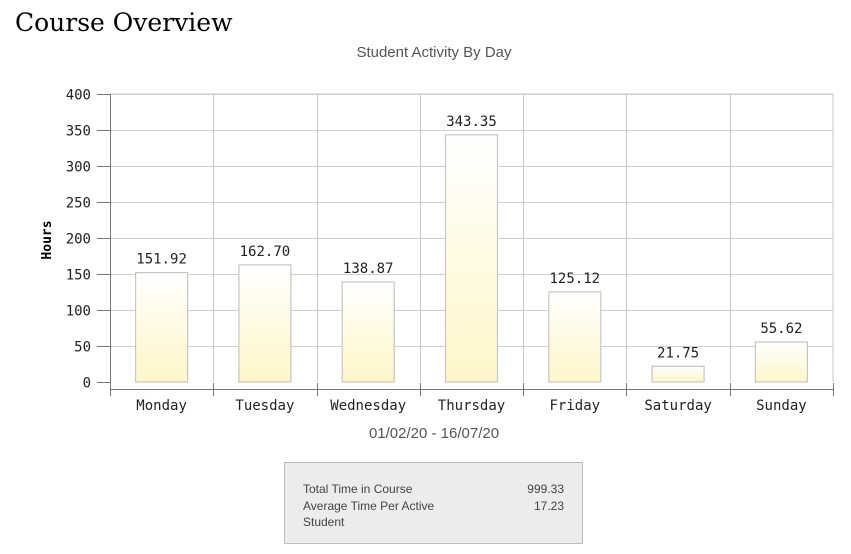 The width and height of the screenshot is (851, 554). Describe the element at coordinates (78, 204) in the screenshot. I see `y-tick-label: 250` at that location.